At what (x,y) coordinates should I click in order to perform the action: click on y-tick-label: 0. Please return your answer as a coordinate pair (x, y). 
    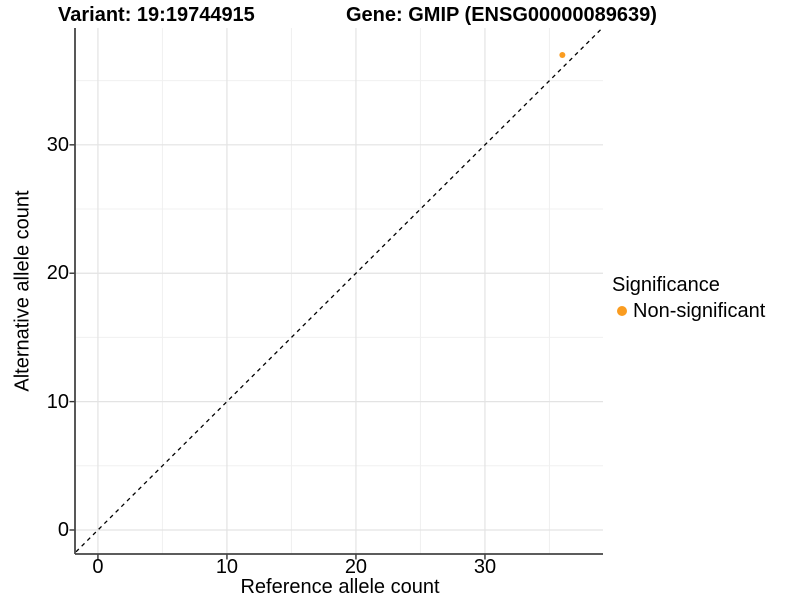
    Looking at the image, I should click on (63, 529).